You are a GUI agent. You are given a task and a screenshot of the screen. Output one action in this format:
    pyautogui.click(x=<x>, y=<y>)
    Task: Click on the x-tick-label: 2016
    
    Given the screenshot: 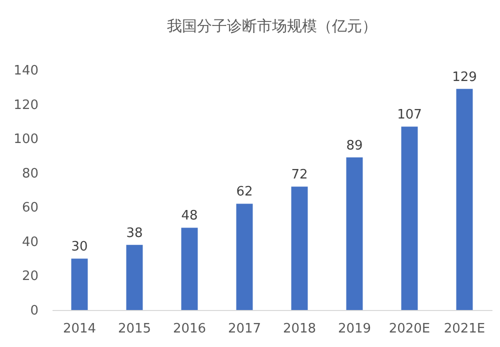 What is the action you would take?
    pyautogui.click(x=189, y=329)
    